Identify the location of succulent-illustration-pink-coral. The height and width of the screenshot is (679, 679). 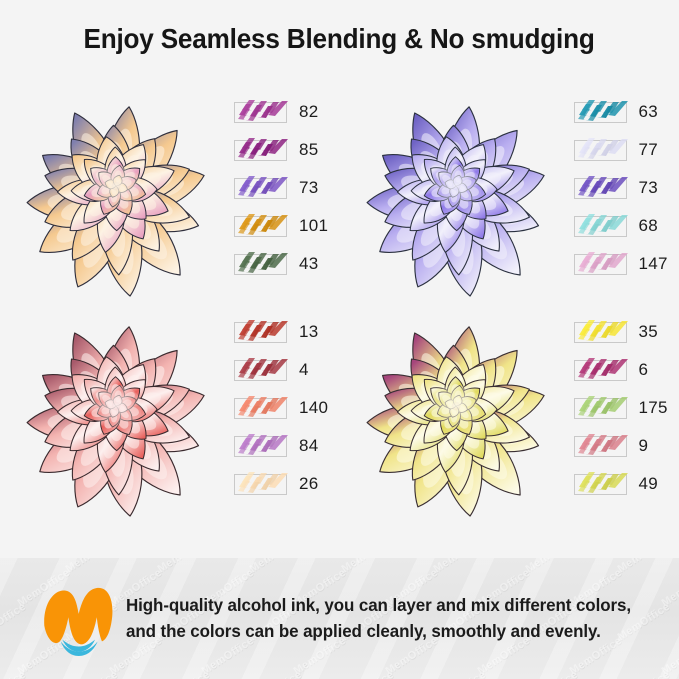
(116, 408).